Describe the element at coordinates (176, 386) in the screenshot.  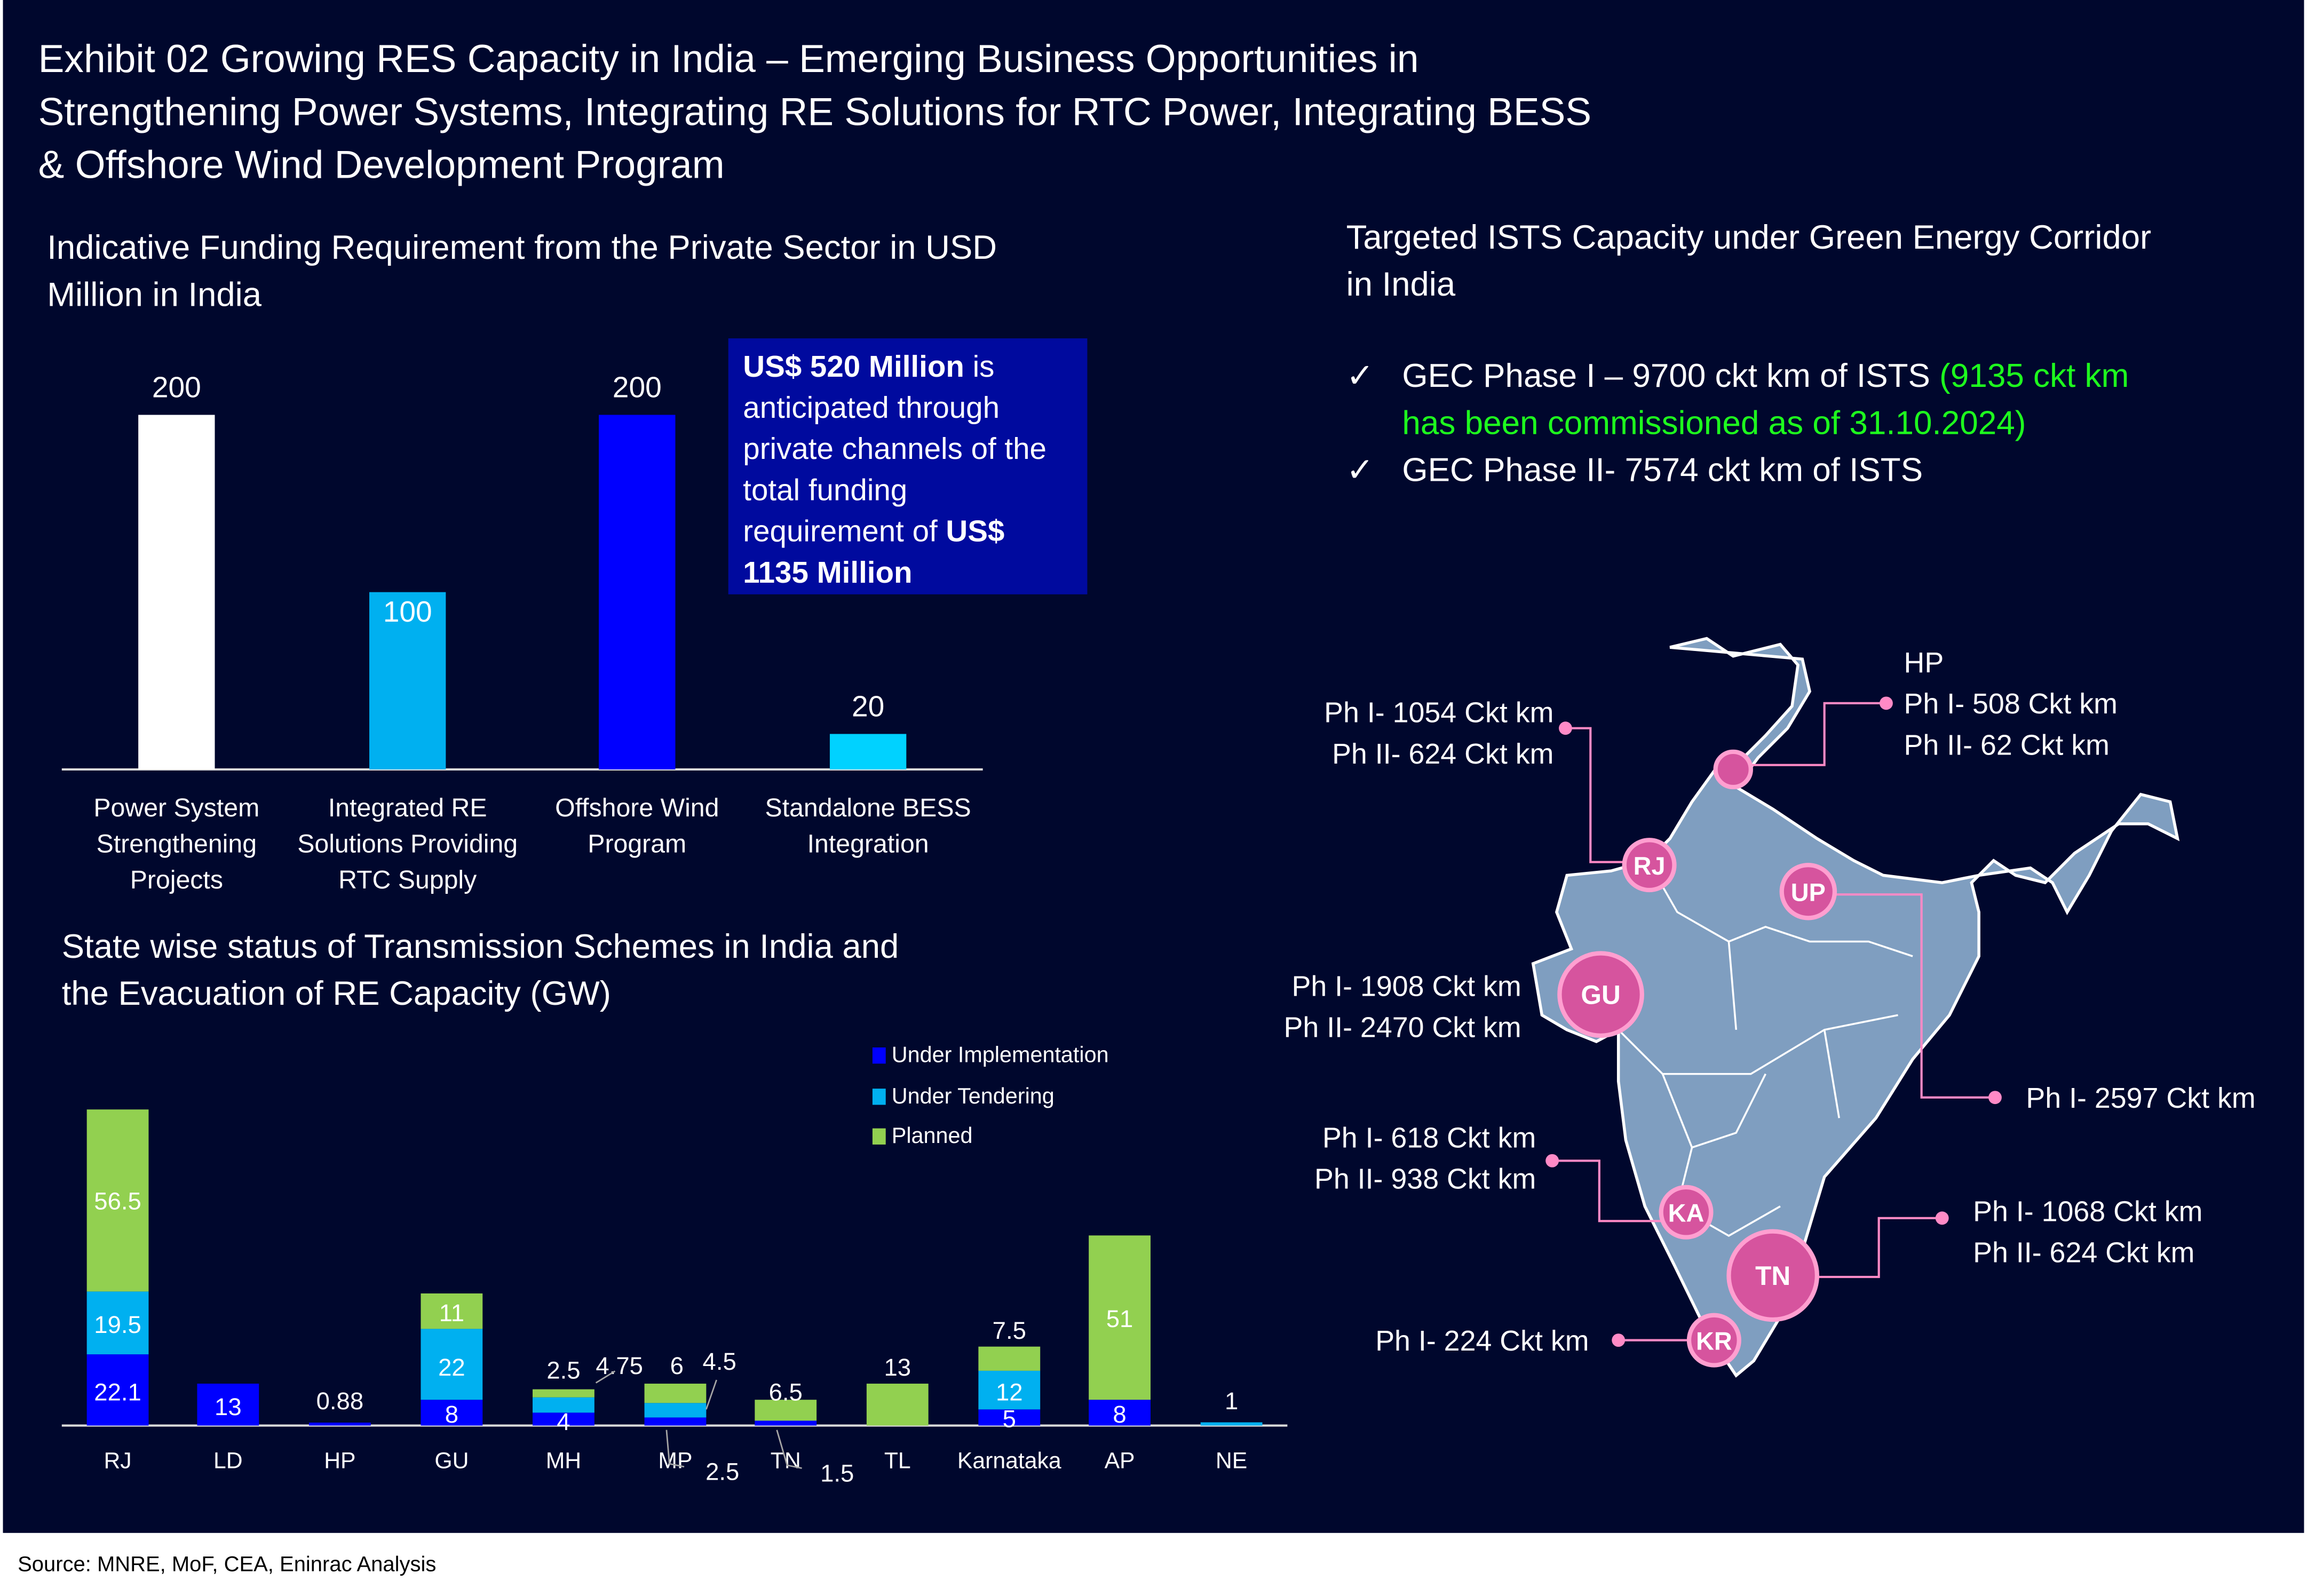
I see `data-label: 200` at that location.